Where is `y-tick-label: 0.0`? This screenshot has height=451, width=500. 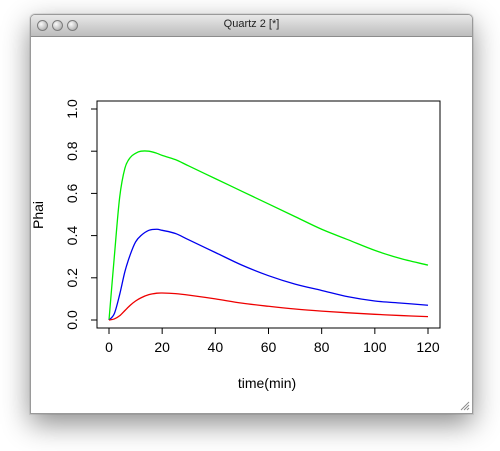 y-tick-label: 0.0 is located at coordinates (72, 320).